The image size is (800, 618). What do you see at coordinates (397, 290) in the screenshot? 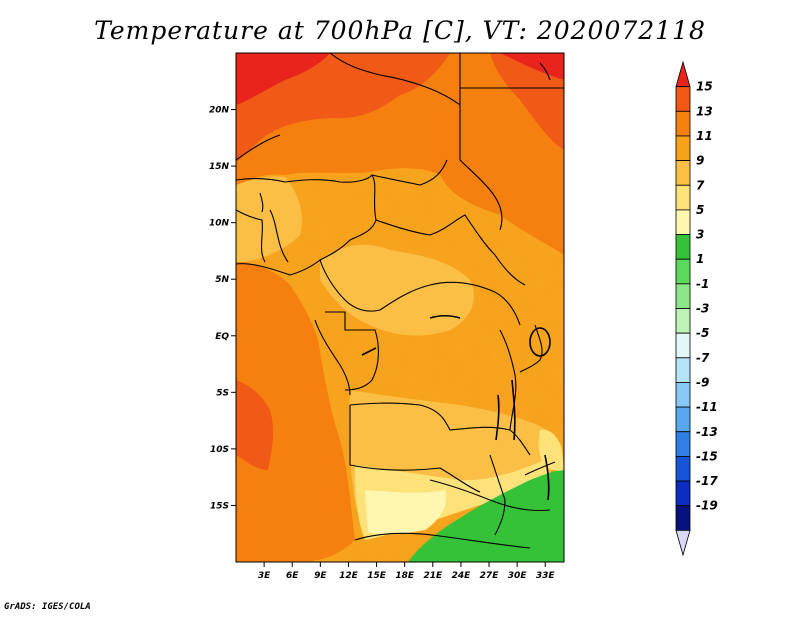
I see `field-7-9-central` at bounding box center [397, 290].